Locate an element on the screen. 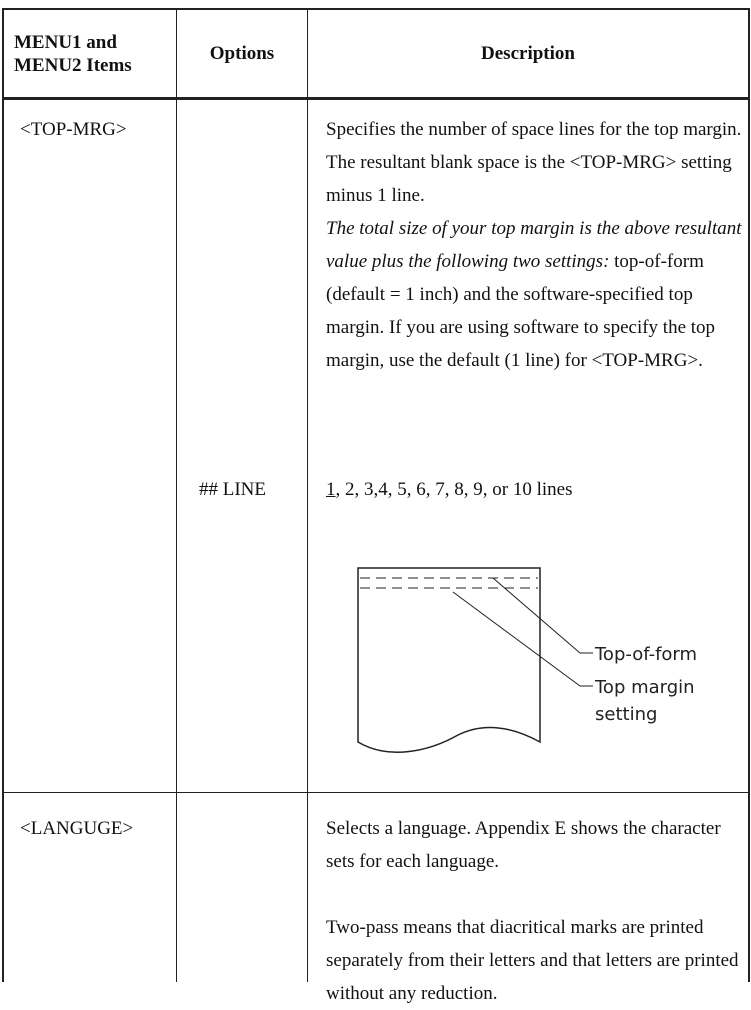 The width and height of the screenshot is (751, 1010). label: Top-of-form is located at coordinates (645, 654).